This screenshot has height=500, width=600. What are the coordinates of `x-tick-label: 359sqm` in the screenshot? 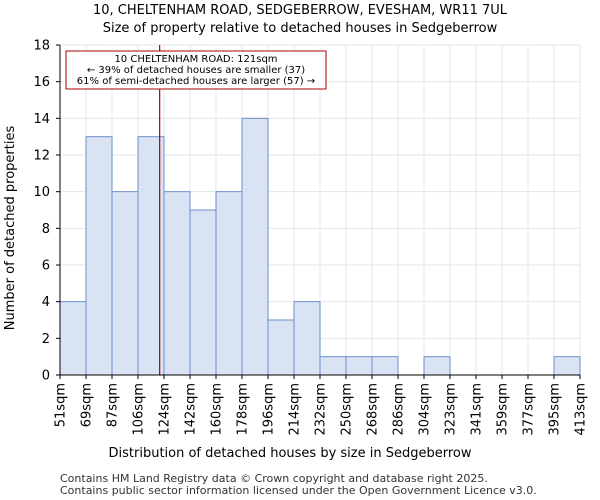 It's located at (503, 409).